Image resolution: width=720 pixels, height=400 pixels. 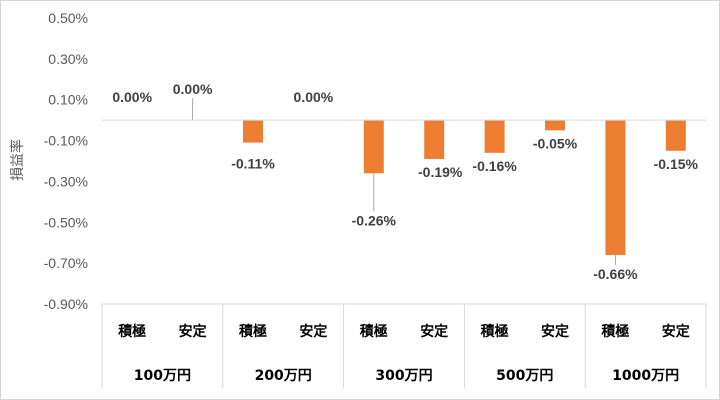 I want to click on data-label: -0.66%, so click(x=615, y=274).